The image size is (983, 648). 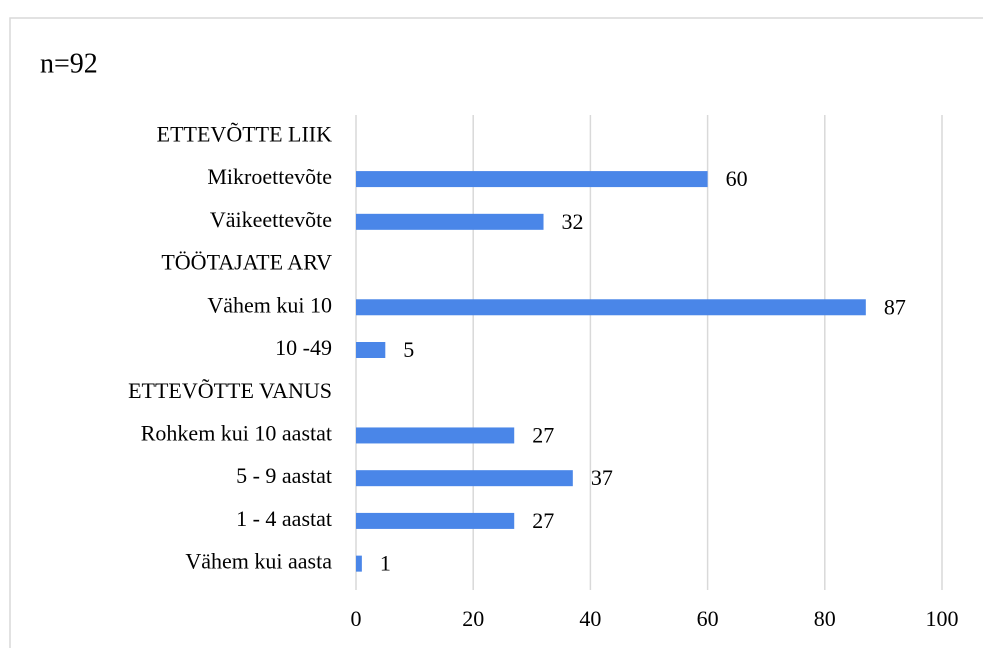 I want to click on y-tick-label: 10 -49, so click(x=303, y=347).